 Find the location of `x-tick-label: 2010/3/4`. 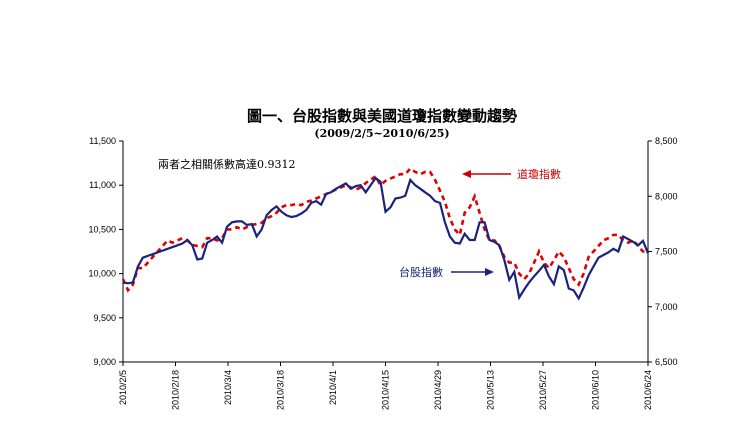

x-tick-label: 2010/3/4 is located at coordinates (228, 387).